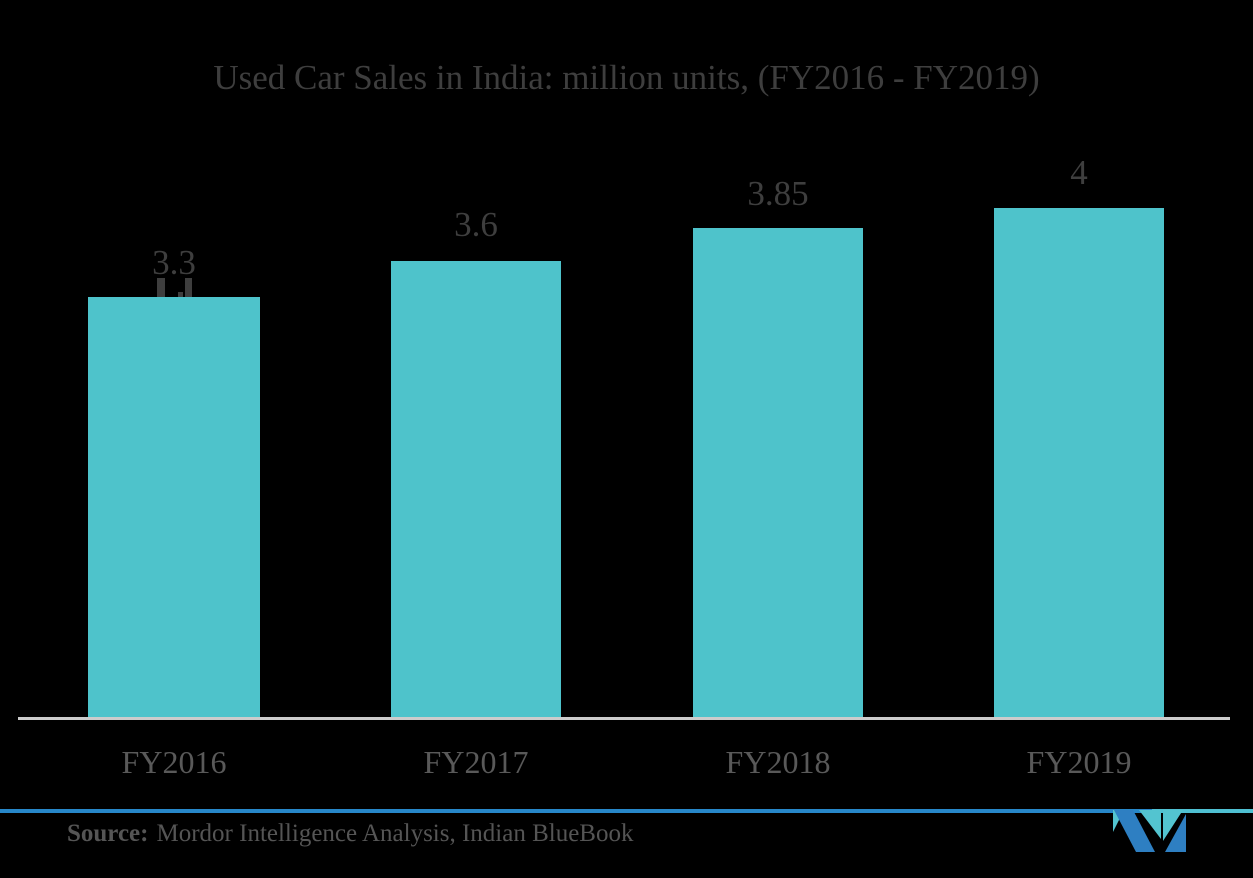 This screenshot has height=878, width=1253. Describe the element at coordinates (1202, 811) in the screenshot. I see `footer-separator-teal` at that location.